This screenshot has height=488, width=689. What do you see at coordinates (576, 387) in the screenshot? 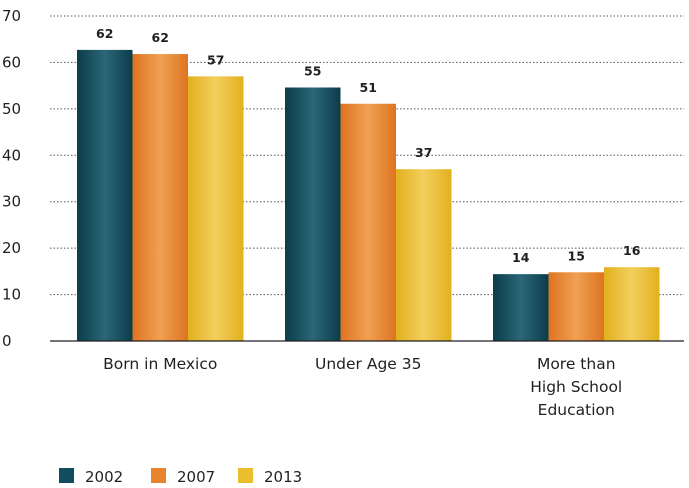
I see `category-label: High School` at bounding box center [576, 387].